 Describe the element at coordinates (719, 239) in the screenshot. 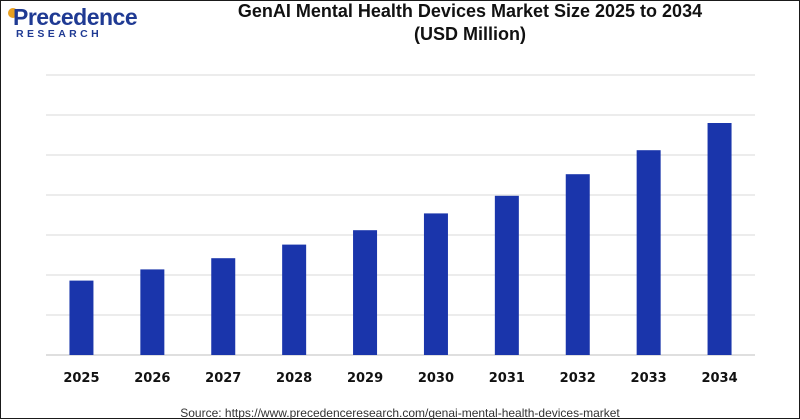

I see `bar-2034` at that location.